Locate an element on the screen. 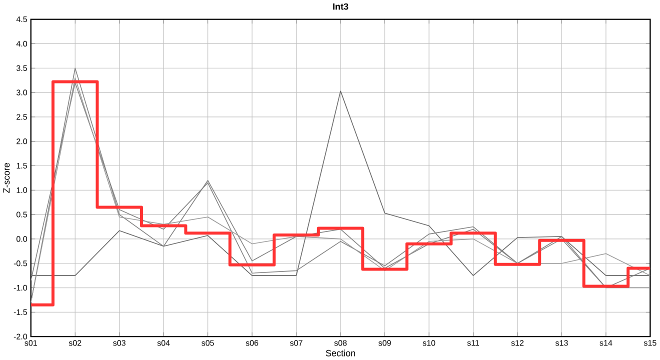 This screenshot has width=660, height=360. x-tick-label: s08 is located at coordinates (340, 343).